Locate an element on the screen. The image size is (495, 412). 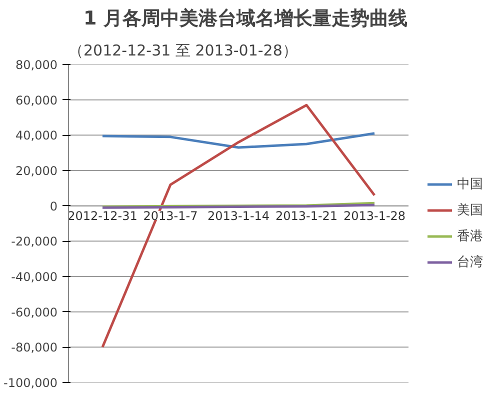
legend-label: 美国 is located at coordinates (470, 210).